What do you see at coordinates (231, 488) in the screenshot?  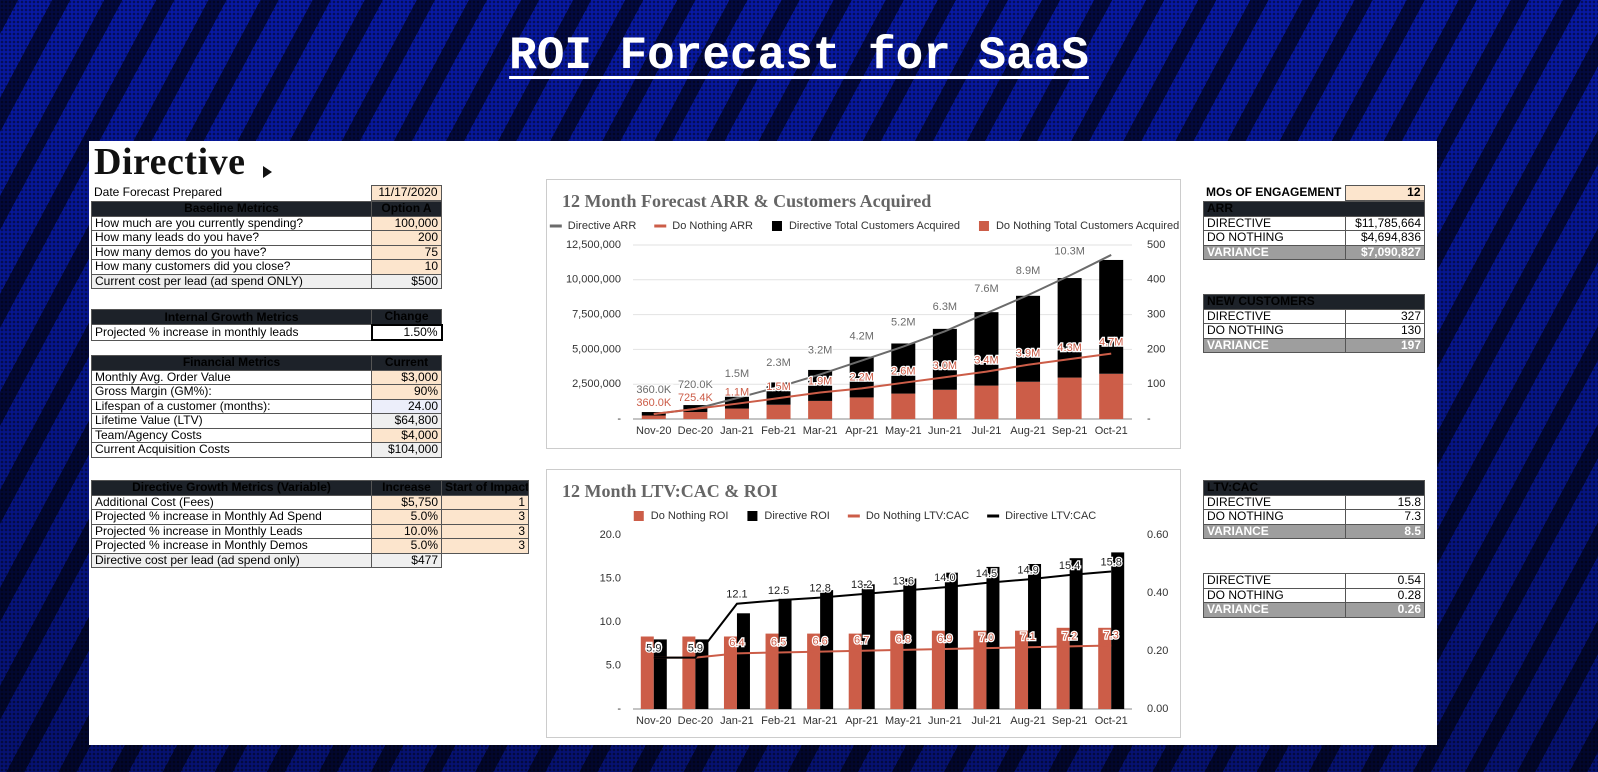 I see `header-cell: Directive Growth Metrics (Variable)` at bounding box center [231, 488].